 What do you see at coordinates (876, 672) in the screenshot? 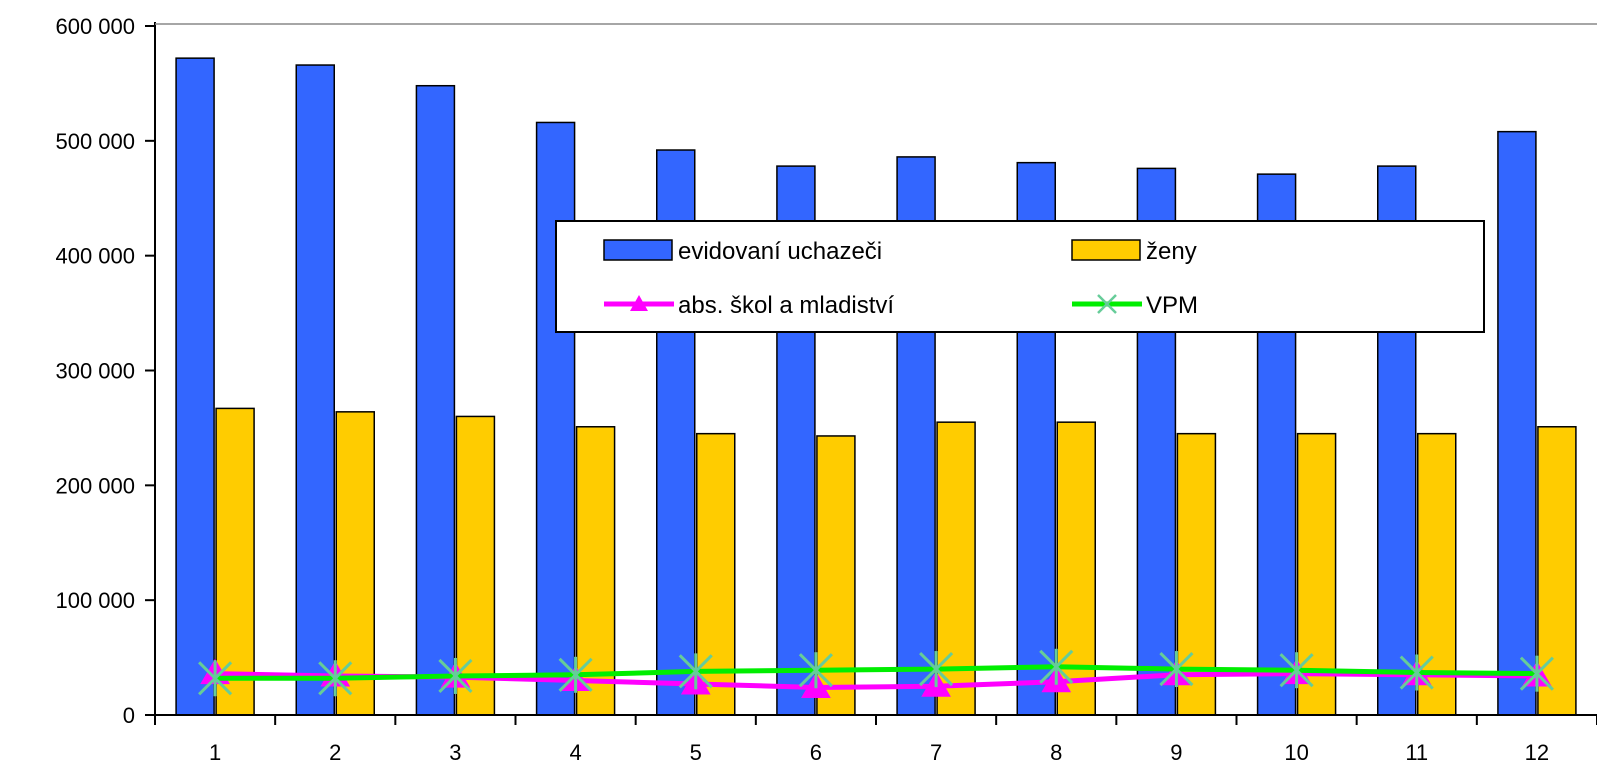
I see `series-line-vpm` at bounding box center [876, 672].